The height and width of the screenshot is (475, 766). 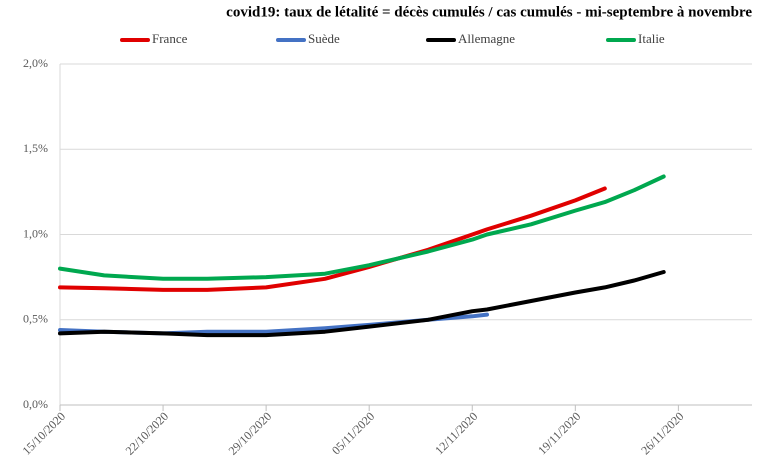 What do you see at coordinates (559, 433) in the screenshot?
I see `x-tick-label: 19/11/2020` at bounding box center [559, 433].